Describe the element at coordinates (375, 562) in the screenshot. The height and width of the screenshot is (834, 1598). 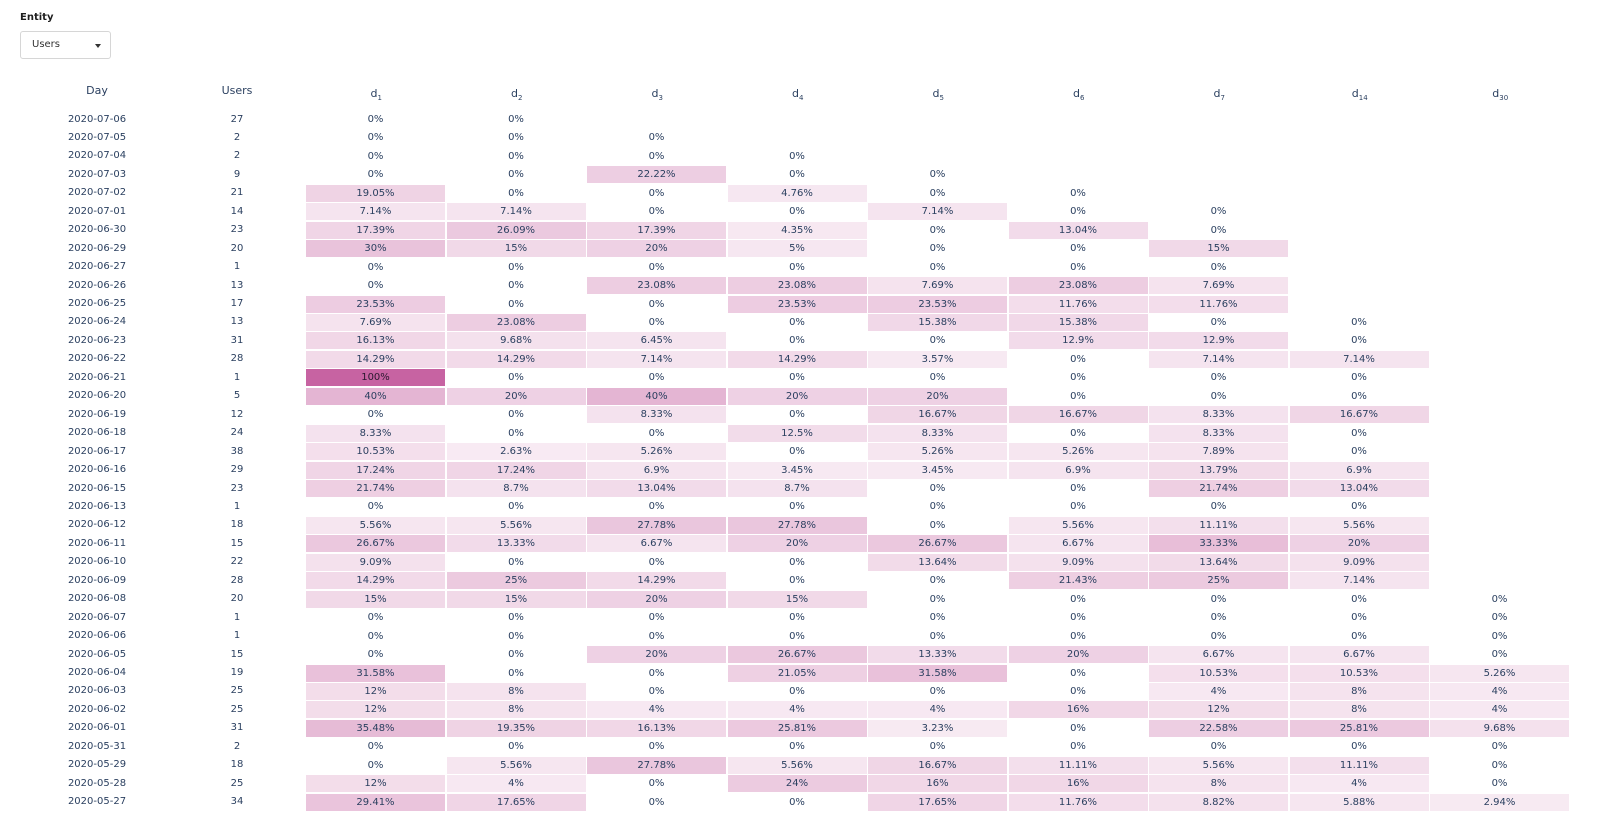
I see `retention-cell: 9.09%` at that location.